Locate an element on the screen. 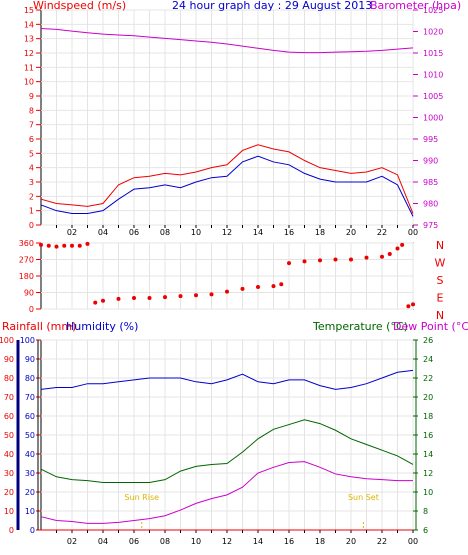  direction-tick-label: 270 is located at coordinates (26, 260).